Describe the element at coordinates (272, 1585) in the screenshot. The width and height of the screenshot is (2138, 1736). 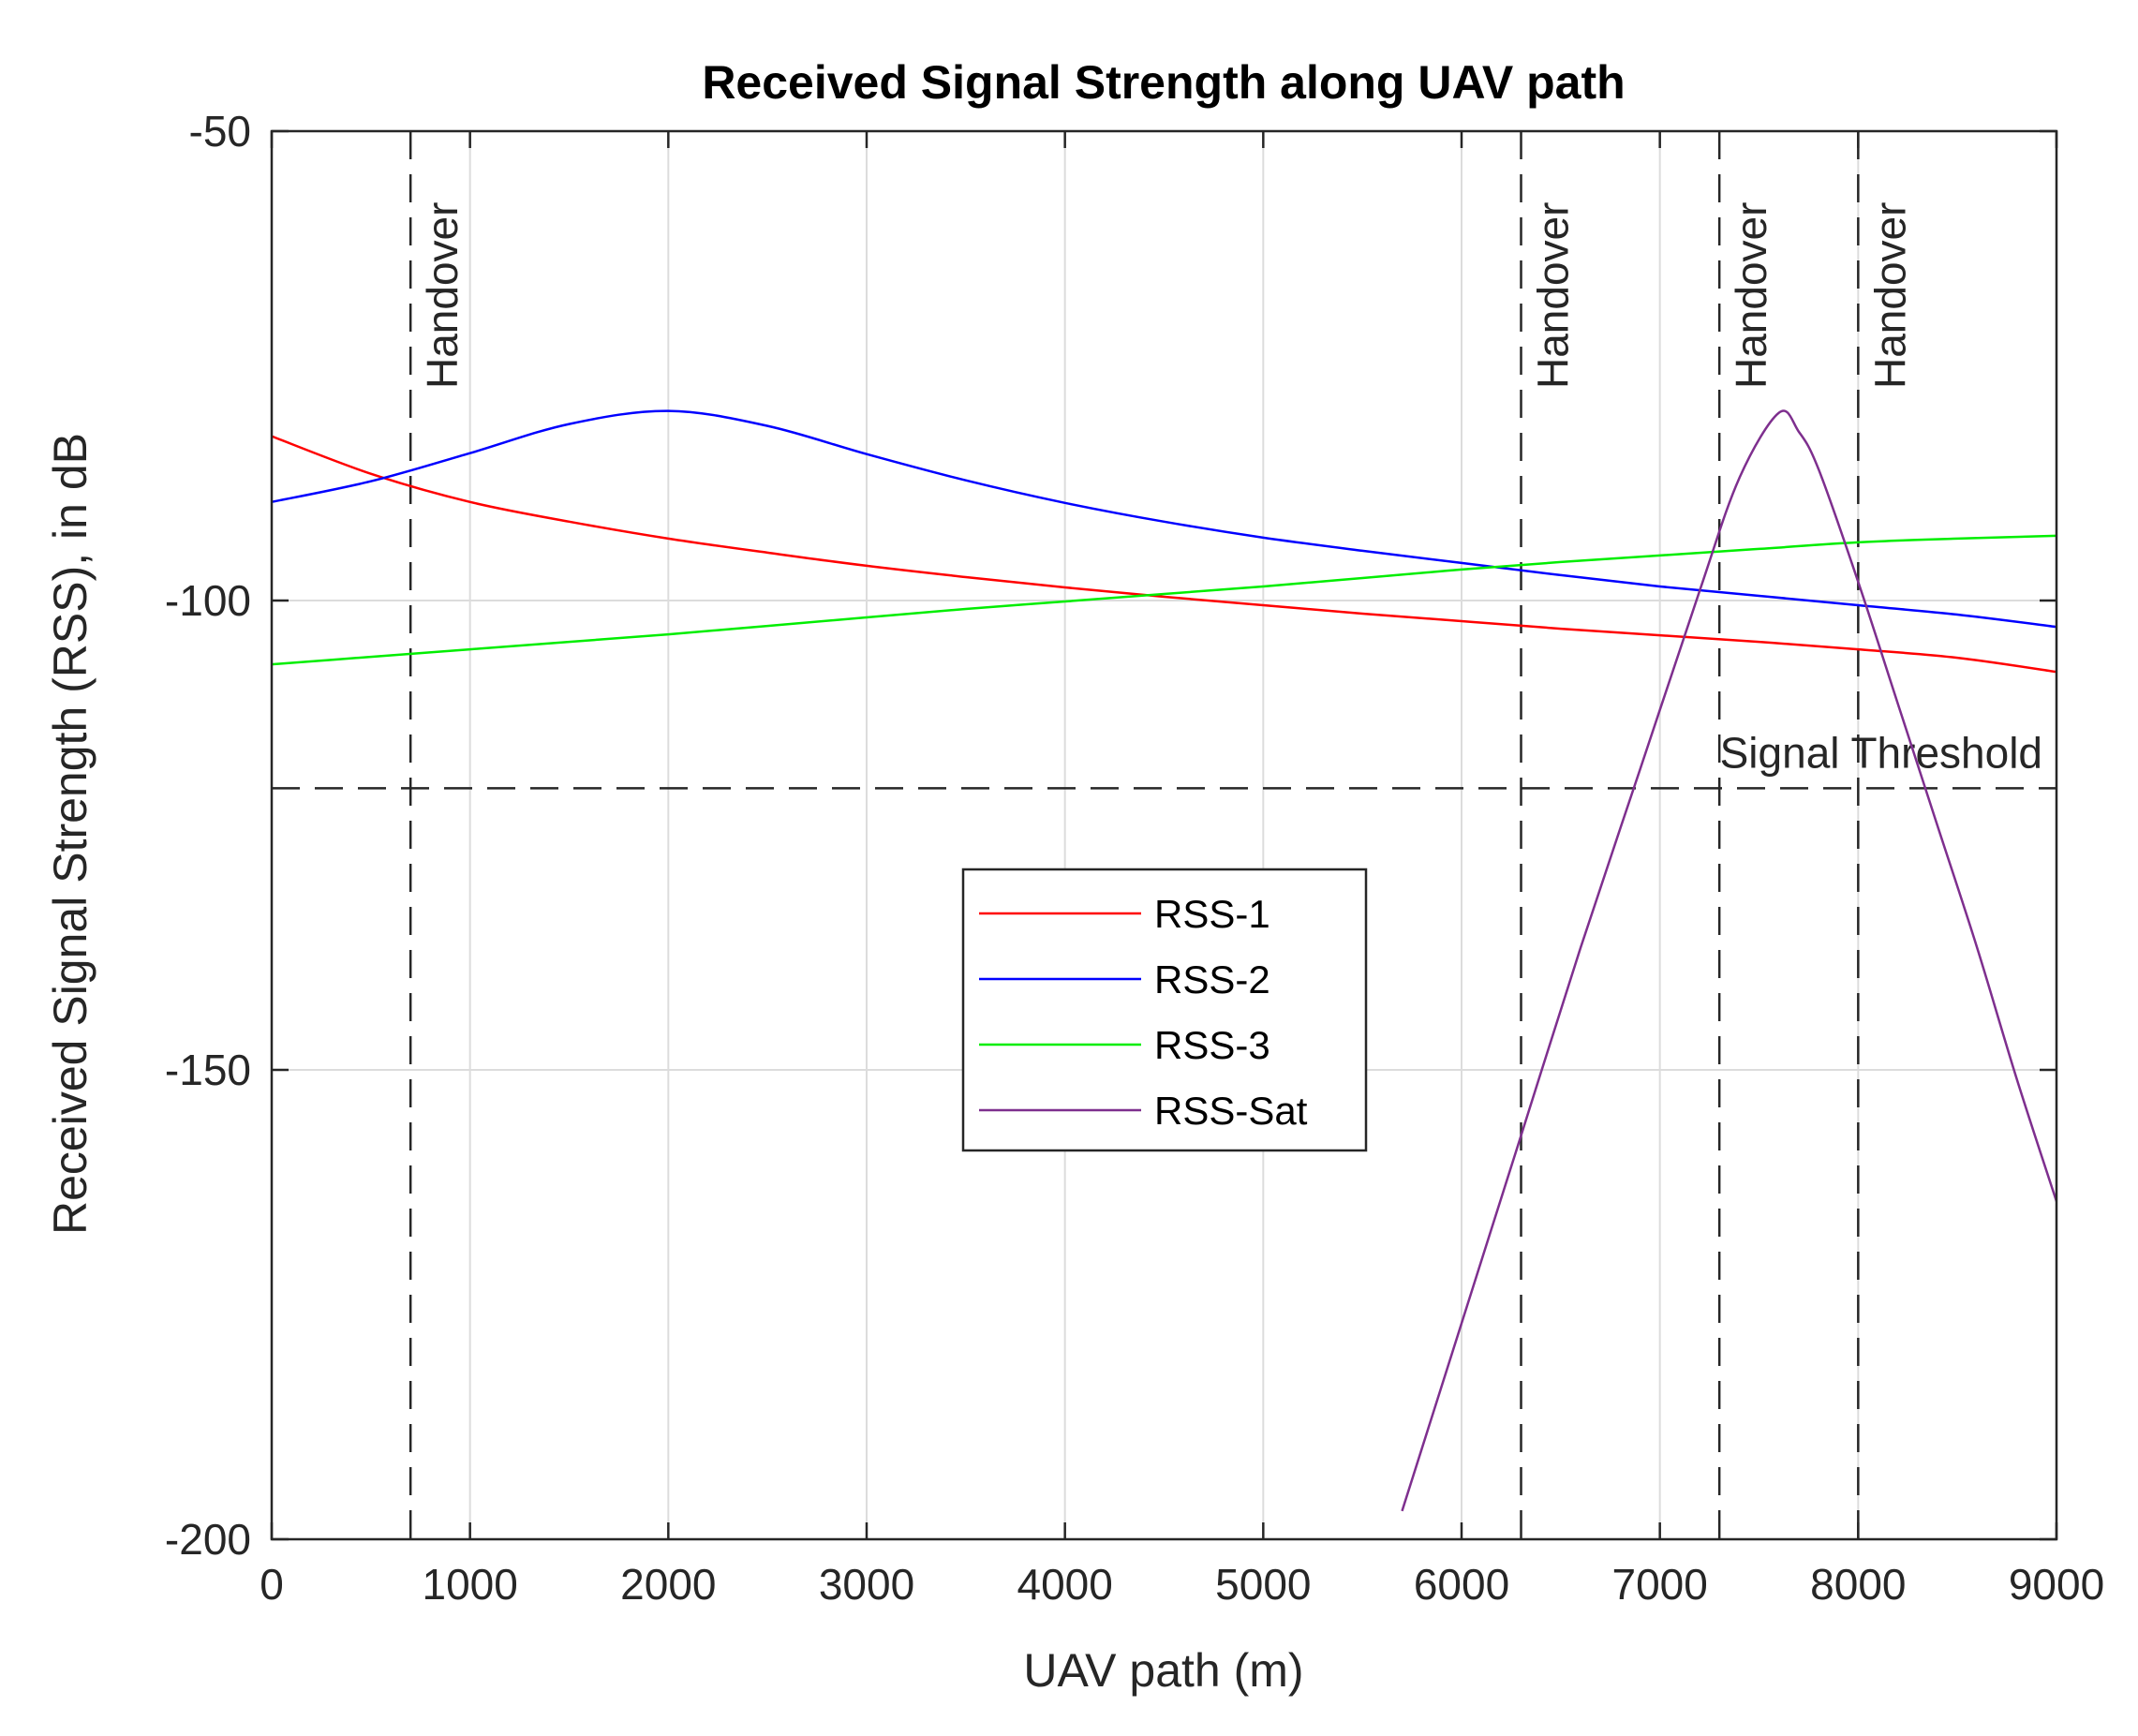
I see `x-tick-label: 0` at that location.